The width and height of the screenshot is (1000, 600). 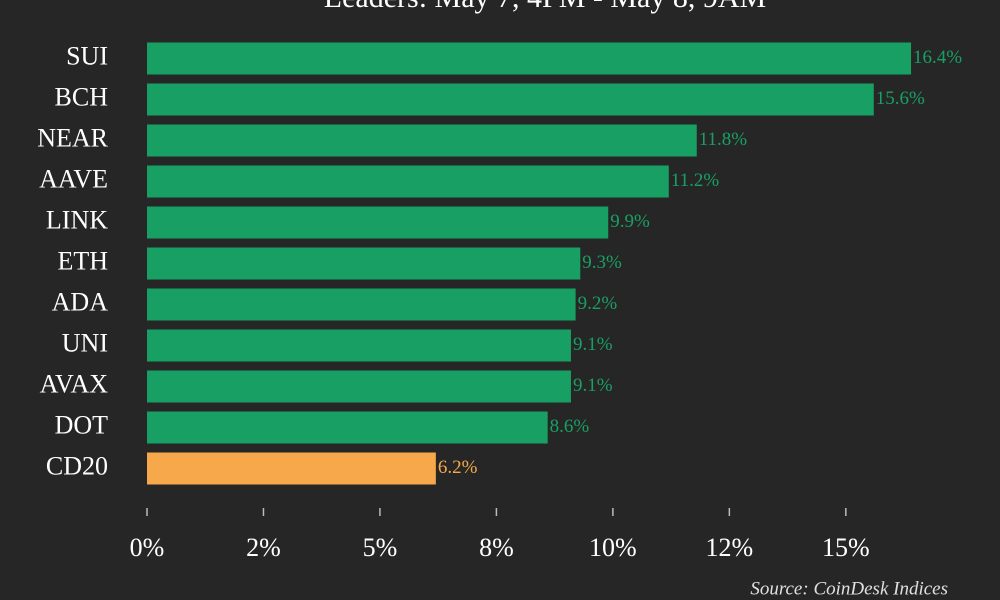 I want to click on y-tick-label: NEAR, so click(x=72, y=137).